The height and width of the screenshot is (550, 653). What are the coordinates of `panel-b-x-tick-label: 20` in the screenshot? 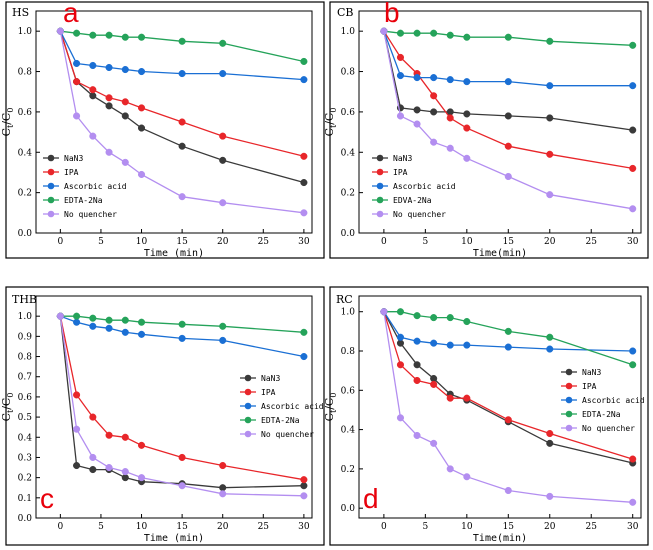 It's located at (550, 242).